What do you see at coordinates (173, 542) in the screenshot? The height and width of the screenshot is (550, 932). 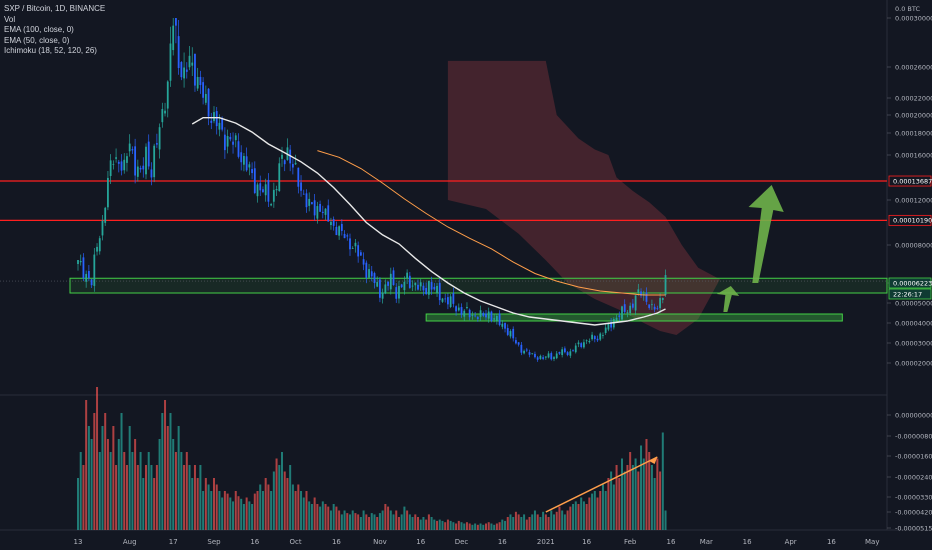 I see `time-axis-label: 17` at bounding box center [173, 542].